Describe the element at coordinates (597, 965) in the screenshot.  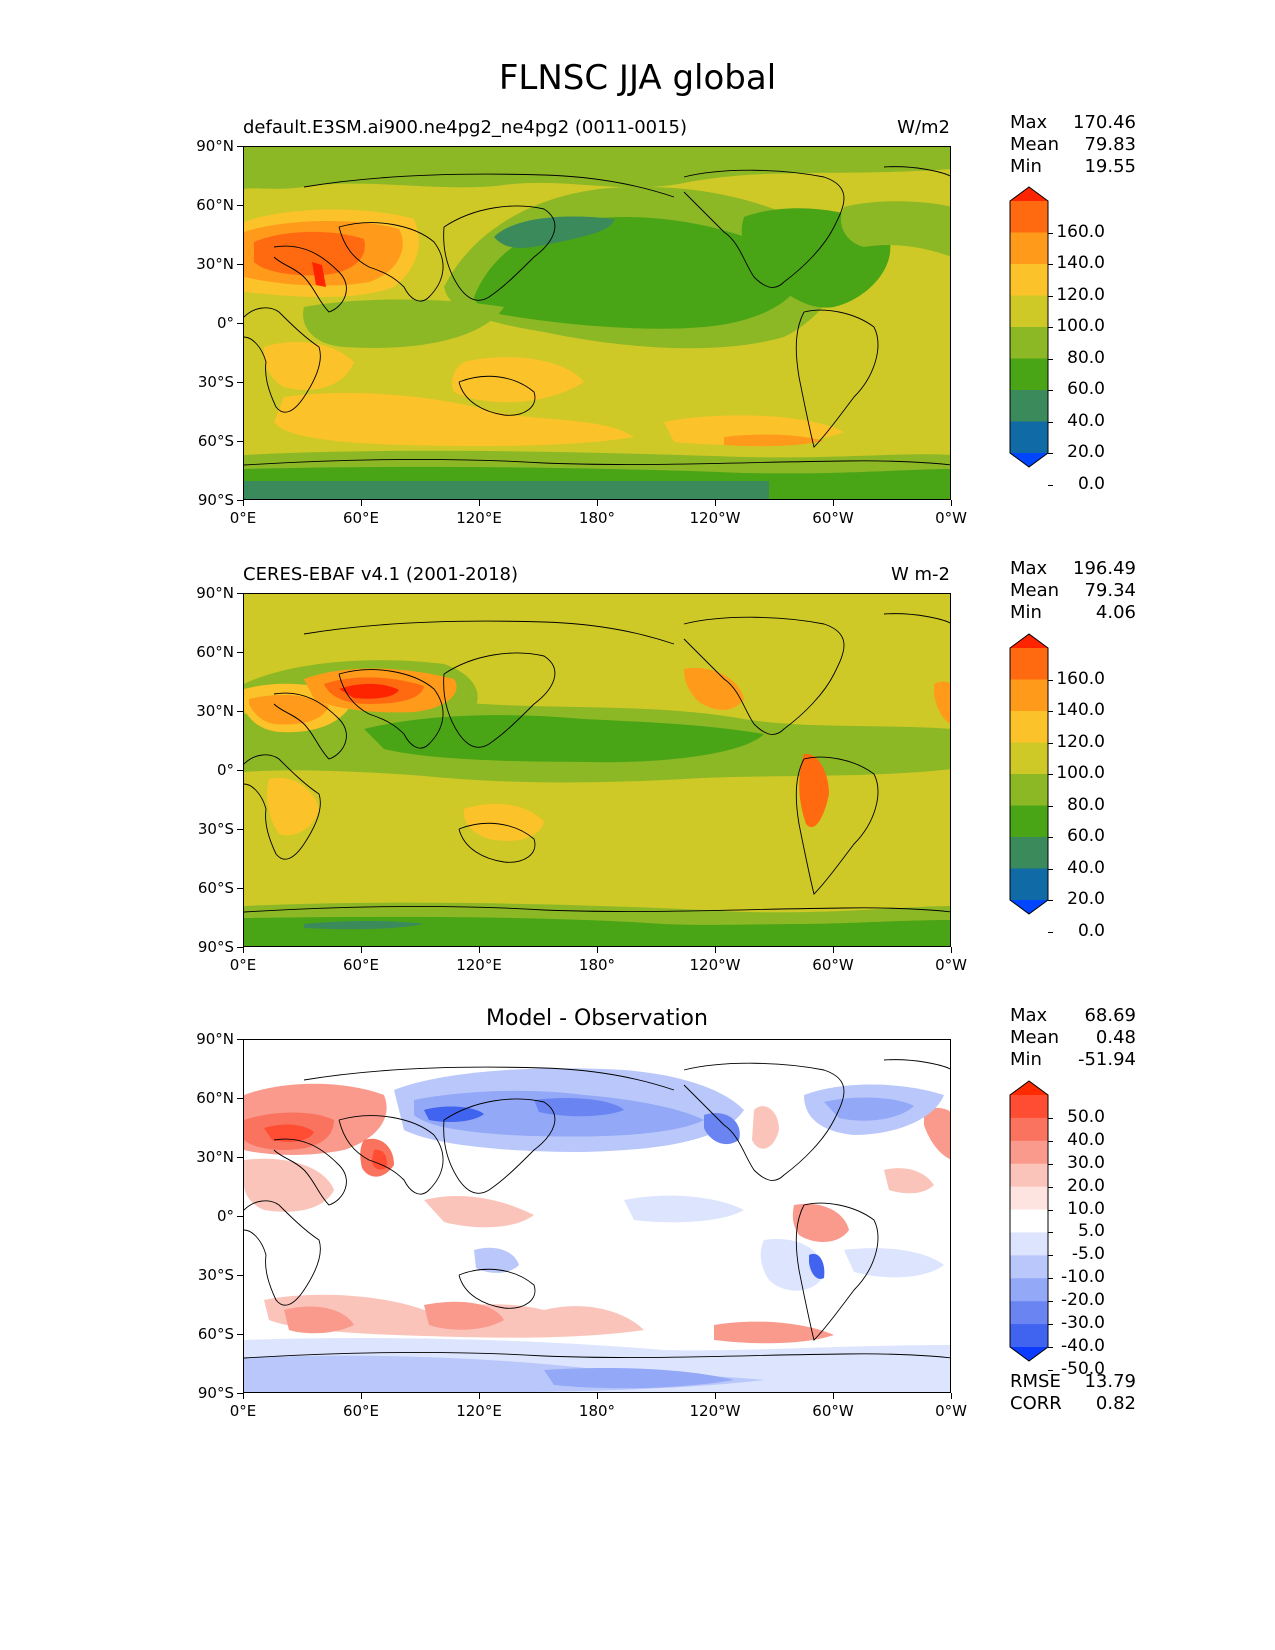
I see `lon-tick-label: 180°` at that location.